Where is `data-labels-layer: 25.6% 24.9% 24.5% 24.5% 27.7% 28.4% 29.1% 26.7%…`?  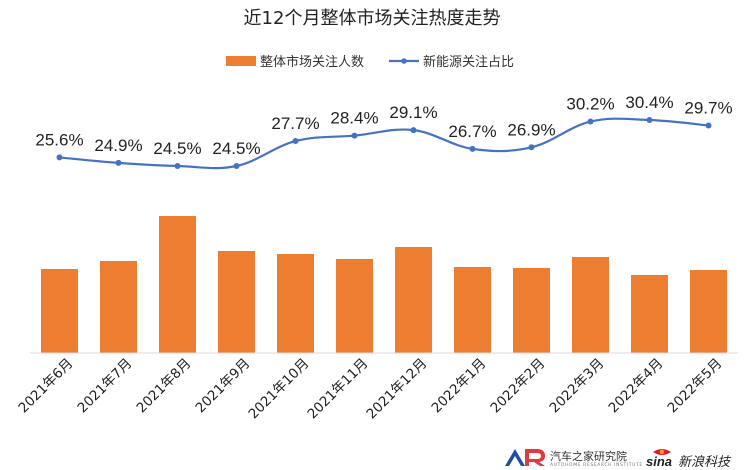 data-labels-layer: 25.6% 24.9% 24.5% 24.5% 27.7% 28.4% 29.1% 26.7%… is located at coordinates (383, 125).